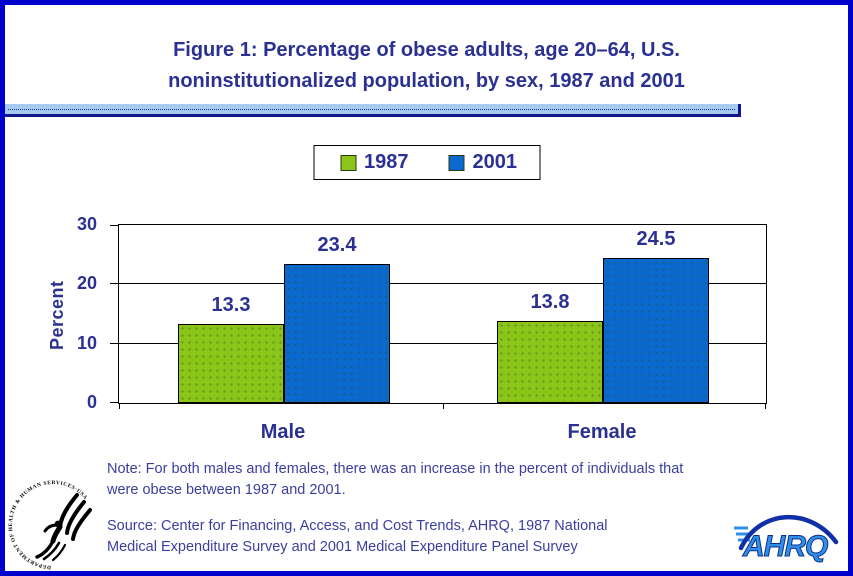  Describe the element at coordinates (83, 313) in the screenshot. I see `y-axis-tick-labels: 0 10 20 30` at that location.